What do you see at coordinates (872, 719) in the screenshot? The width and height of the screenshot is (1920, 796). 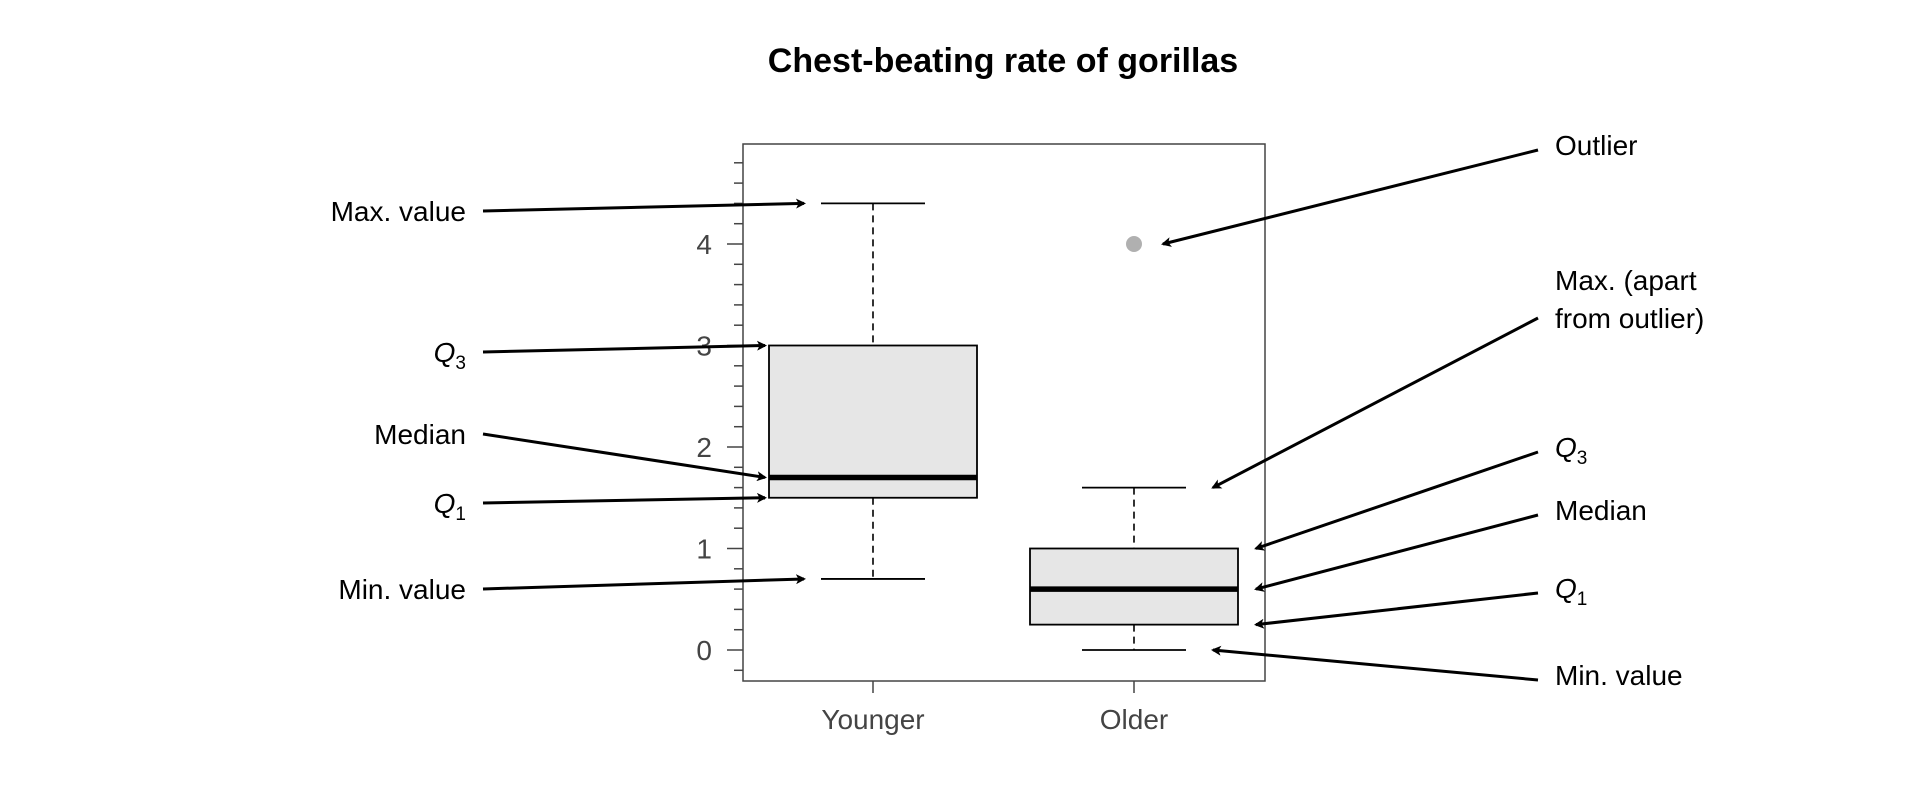 I see `x-tick-label: Younger` at bounding box center [872, 719].